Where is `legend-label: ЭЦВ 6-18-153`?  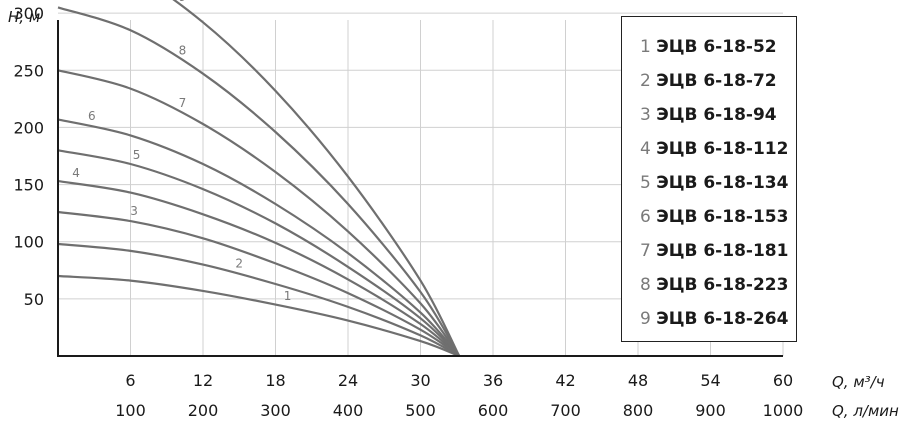
legend-label: ЭЦВ 6-18-153 is located at coordinates (722, 217).